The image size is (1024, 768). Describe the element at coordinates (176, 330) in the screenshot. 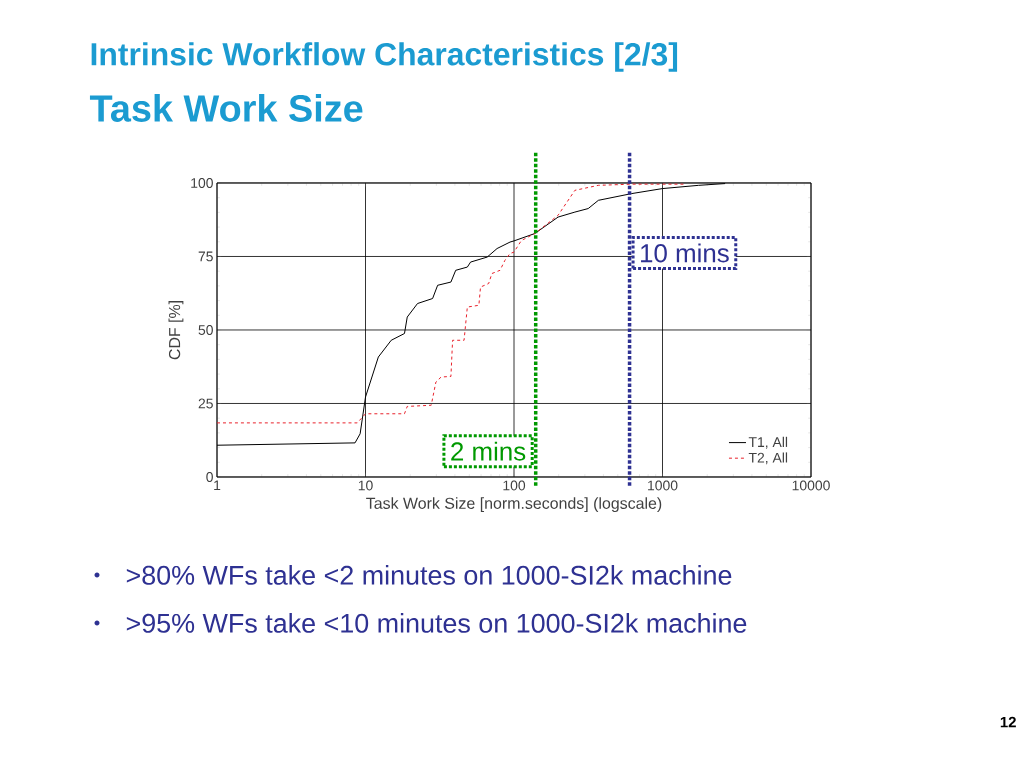

I see `y-axis-title: CDF [%]` at that location.